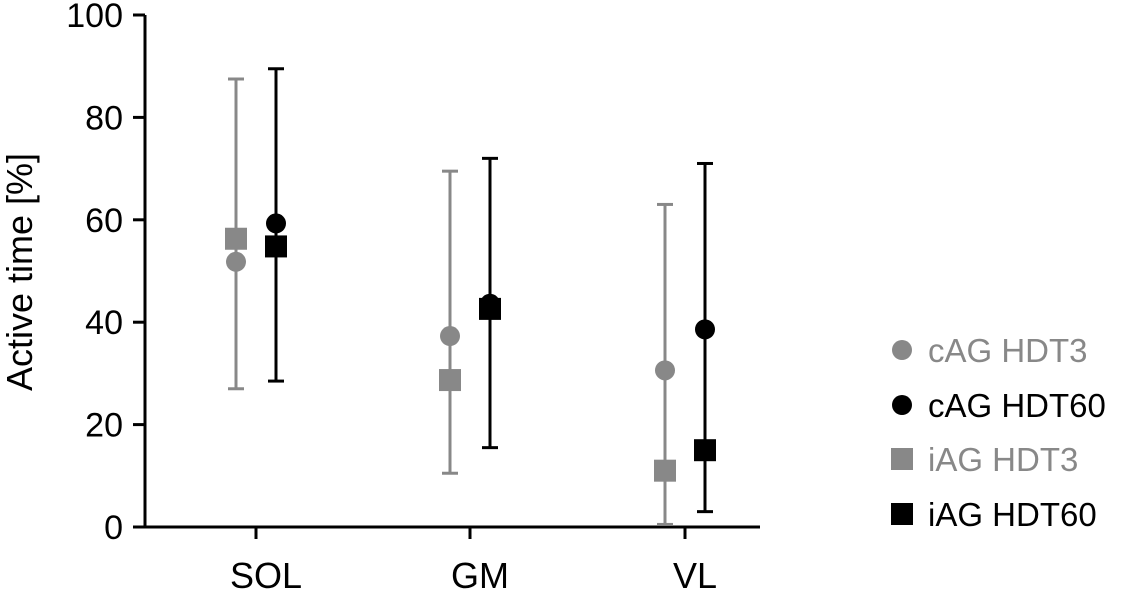 The image size is (1133, 589). I want to click on legend-label: cAG HDT60, so click(1017, 405).